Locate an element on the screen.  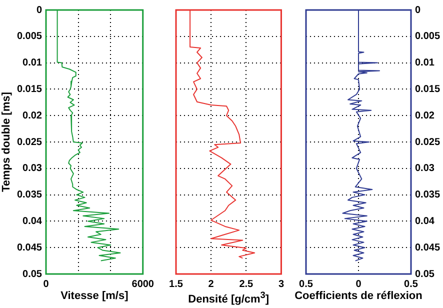
x-axis-title: Densité [g/cm$^{3}$] is located at coordinates (229, 298).